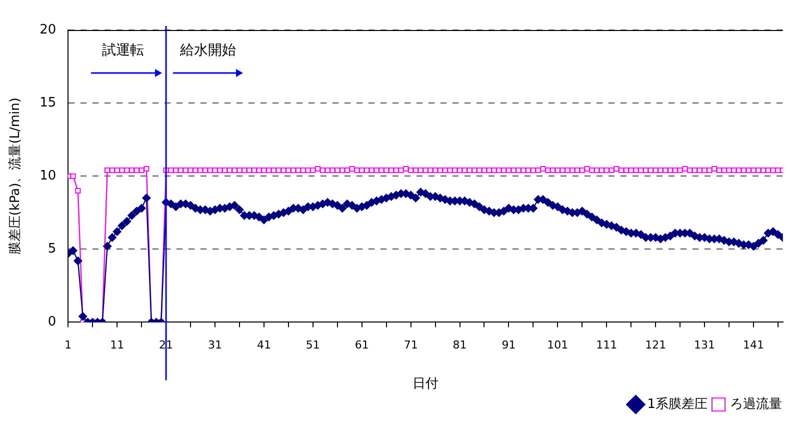  Describe the element at coordinates (509, 345) in the screenshot. I see `x-tick-label: 91` at that location.